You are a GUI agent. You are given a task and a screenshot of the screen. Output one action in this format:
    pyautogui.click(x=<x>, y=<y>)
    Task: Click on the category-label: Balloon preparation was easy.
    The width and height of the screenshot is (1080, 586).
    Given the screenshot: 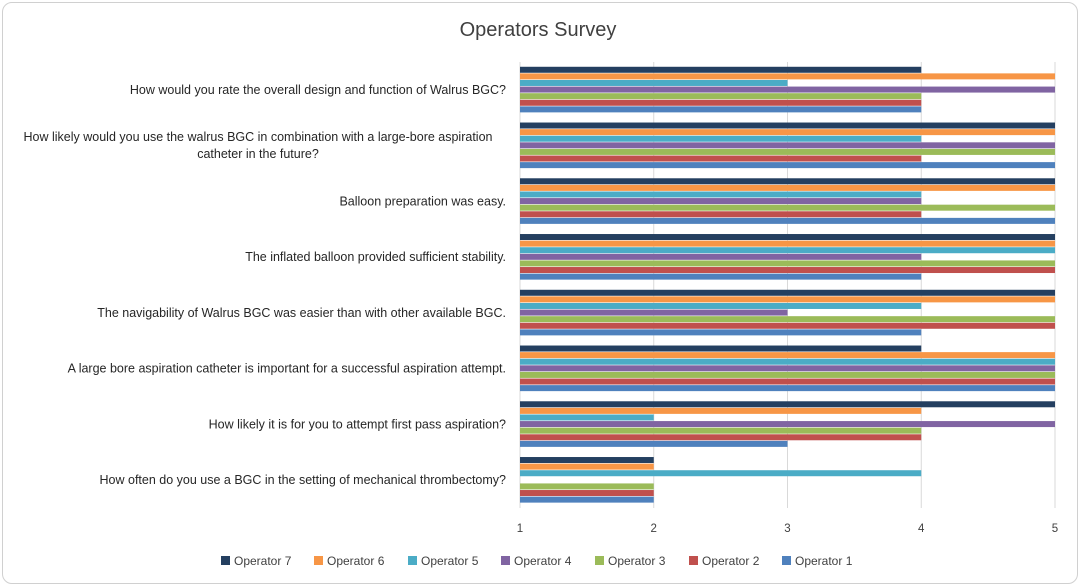 What is the action you would take?
    pyautogui.click(x=422, y=201)
    